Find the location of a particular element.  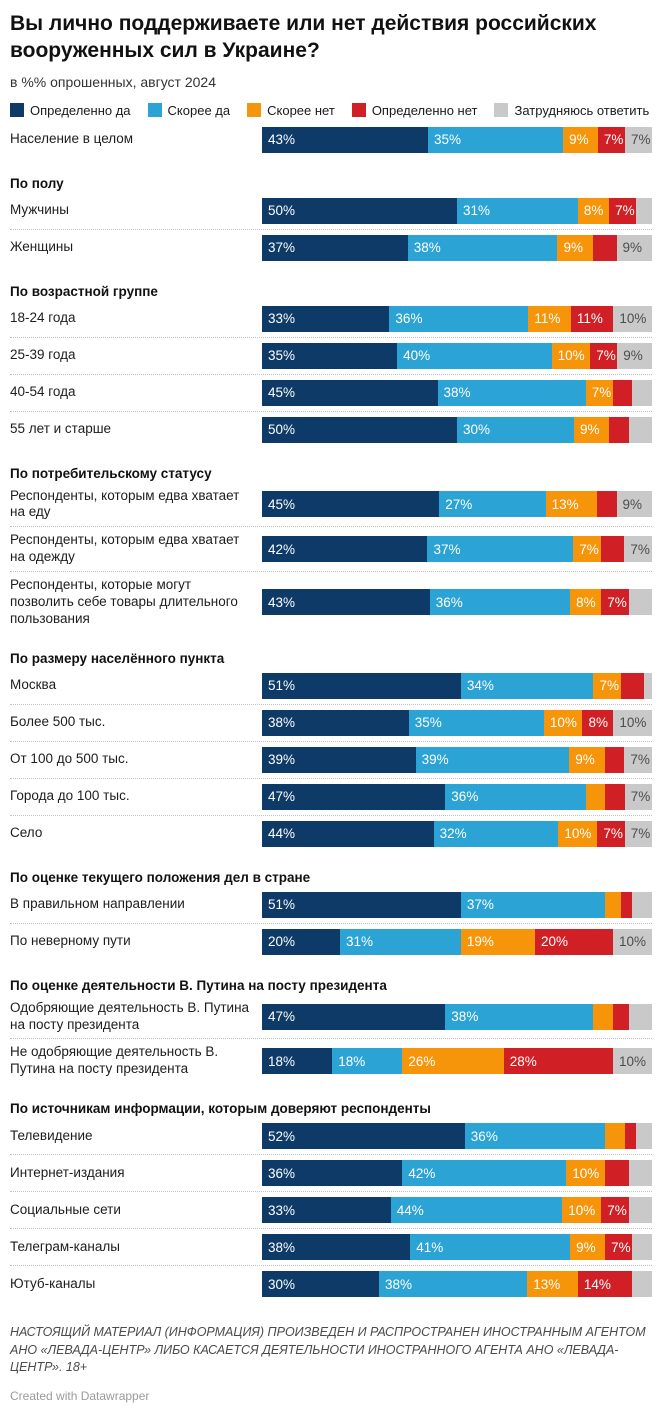

bar-row: 40-54 года 45% 38% 7% is located at coordinates (331, 393).